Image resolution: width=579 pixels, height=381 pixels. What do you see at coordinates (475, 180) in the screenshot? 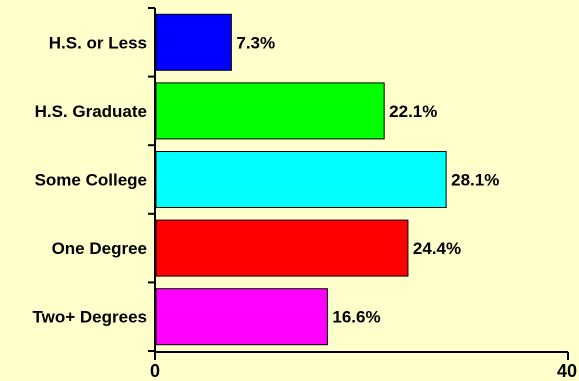
I see `value-label: 28.1%` at bounding box center [475, 180].